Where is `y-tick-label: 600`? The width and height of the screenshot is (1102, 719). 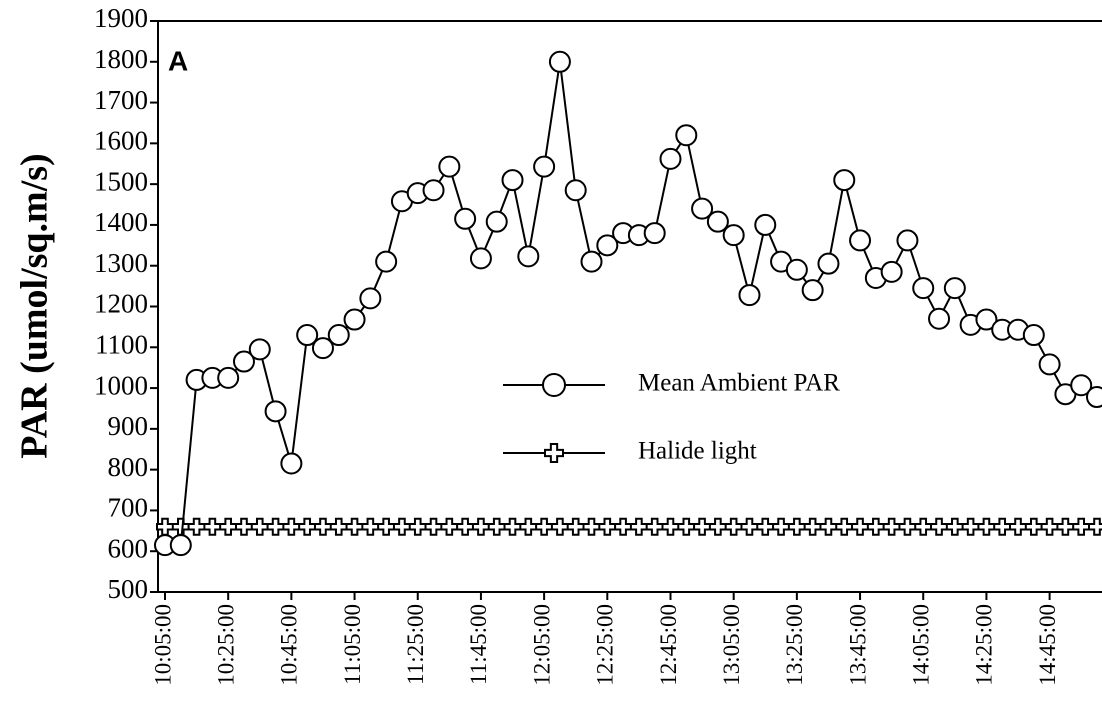 y-tick-label: 600 is located at coordinates (128, 548).